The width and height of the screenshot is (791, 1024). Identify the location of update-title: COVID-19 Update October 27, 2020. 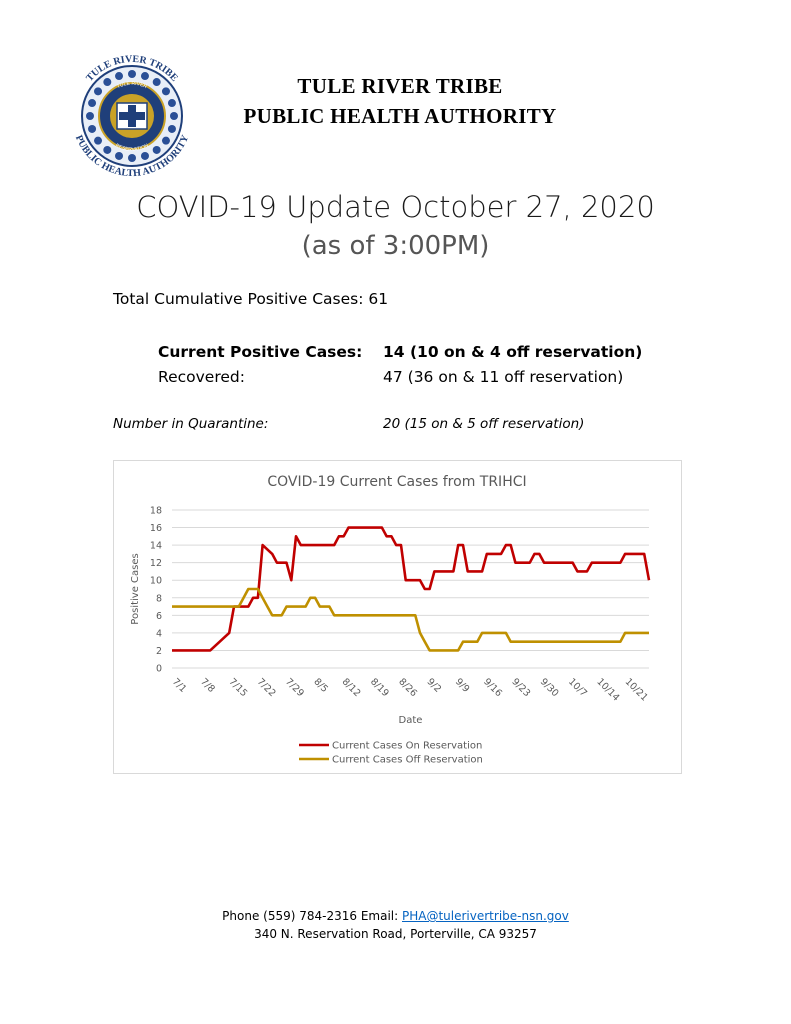
(395, 207).